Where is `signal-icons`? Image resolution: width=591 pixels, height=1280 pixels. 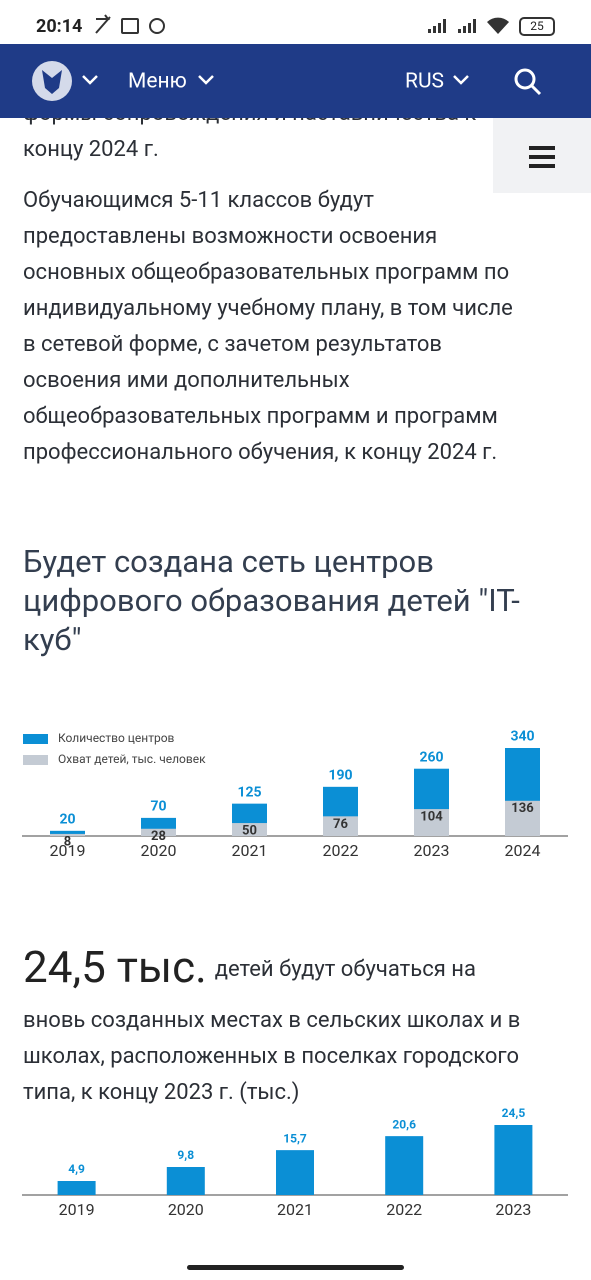 signal-icons is located at coordinates (468, 25).